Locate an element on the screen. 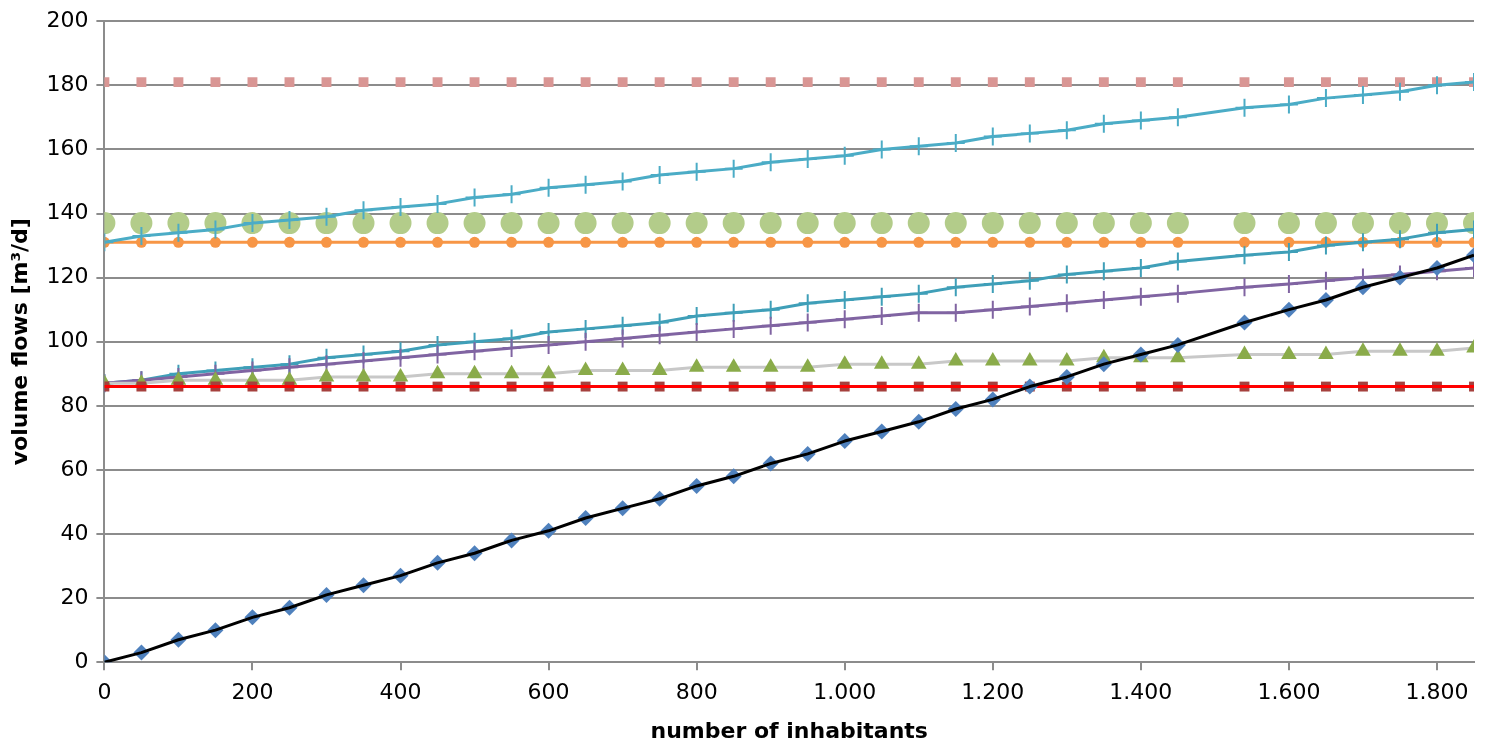 The image size is (1485, 751). x-tick-label: 200 is located at coordinates (252, 692).